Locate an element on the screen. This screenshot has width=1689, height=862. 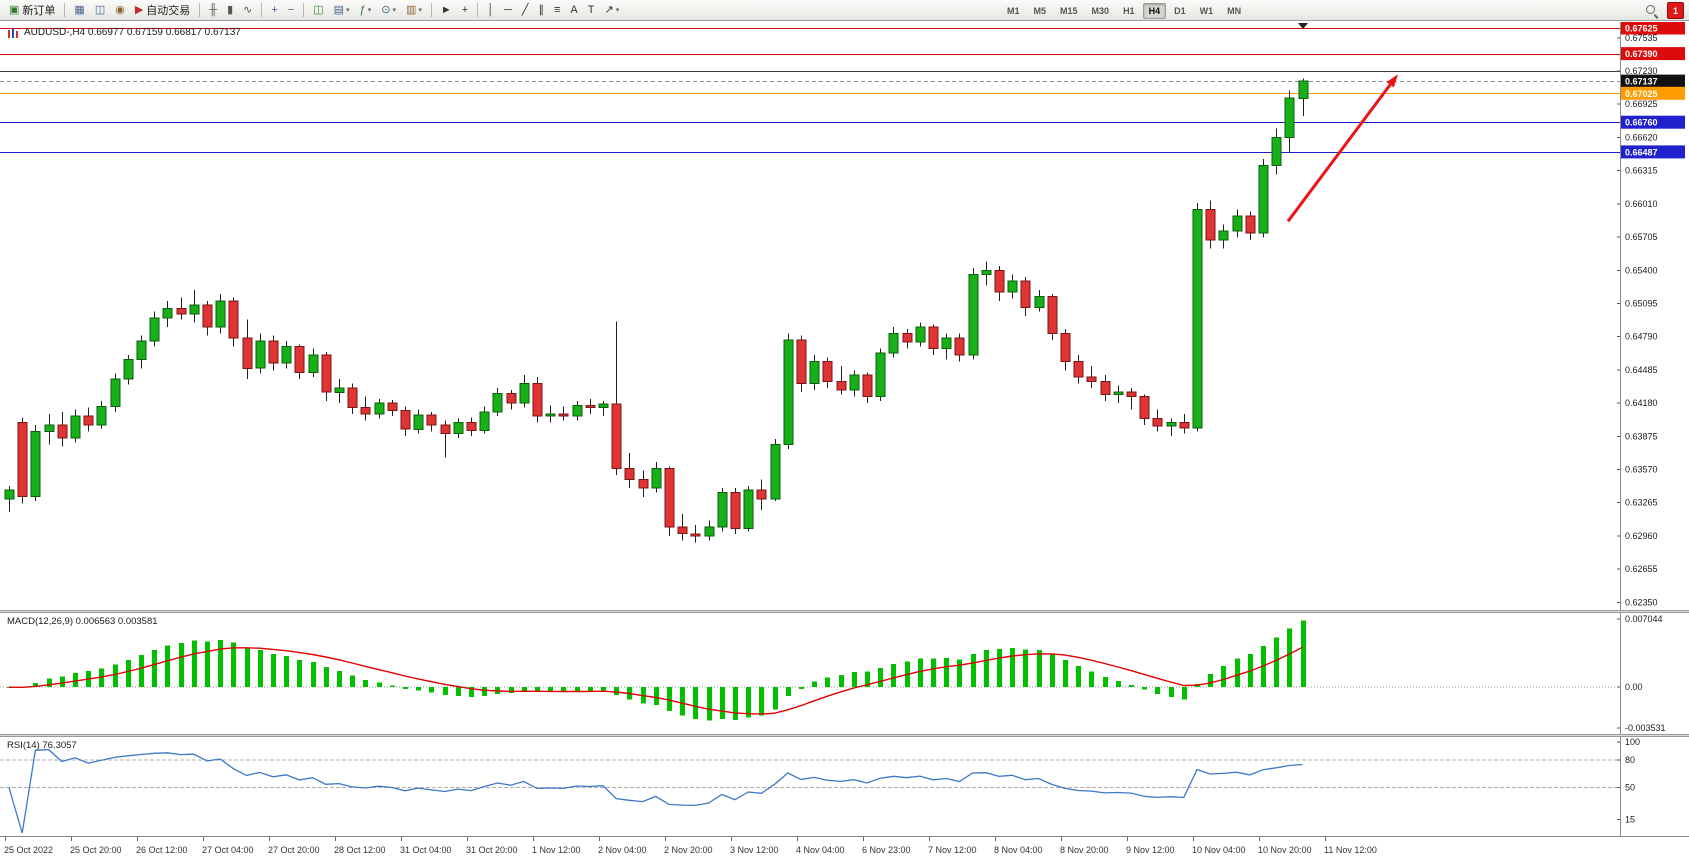
candlestick-chart-button: ▮ is located at coordinates (230, 10).